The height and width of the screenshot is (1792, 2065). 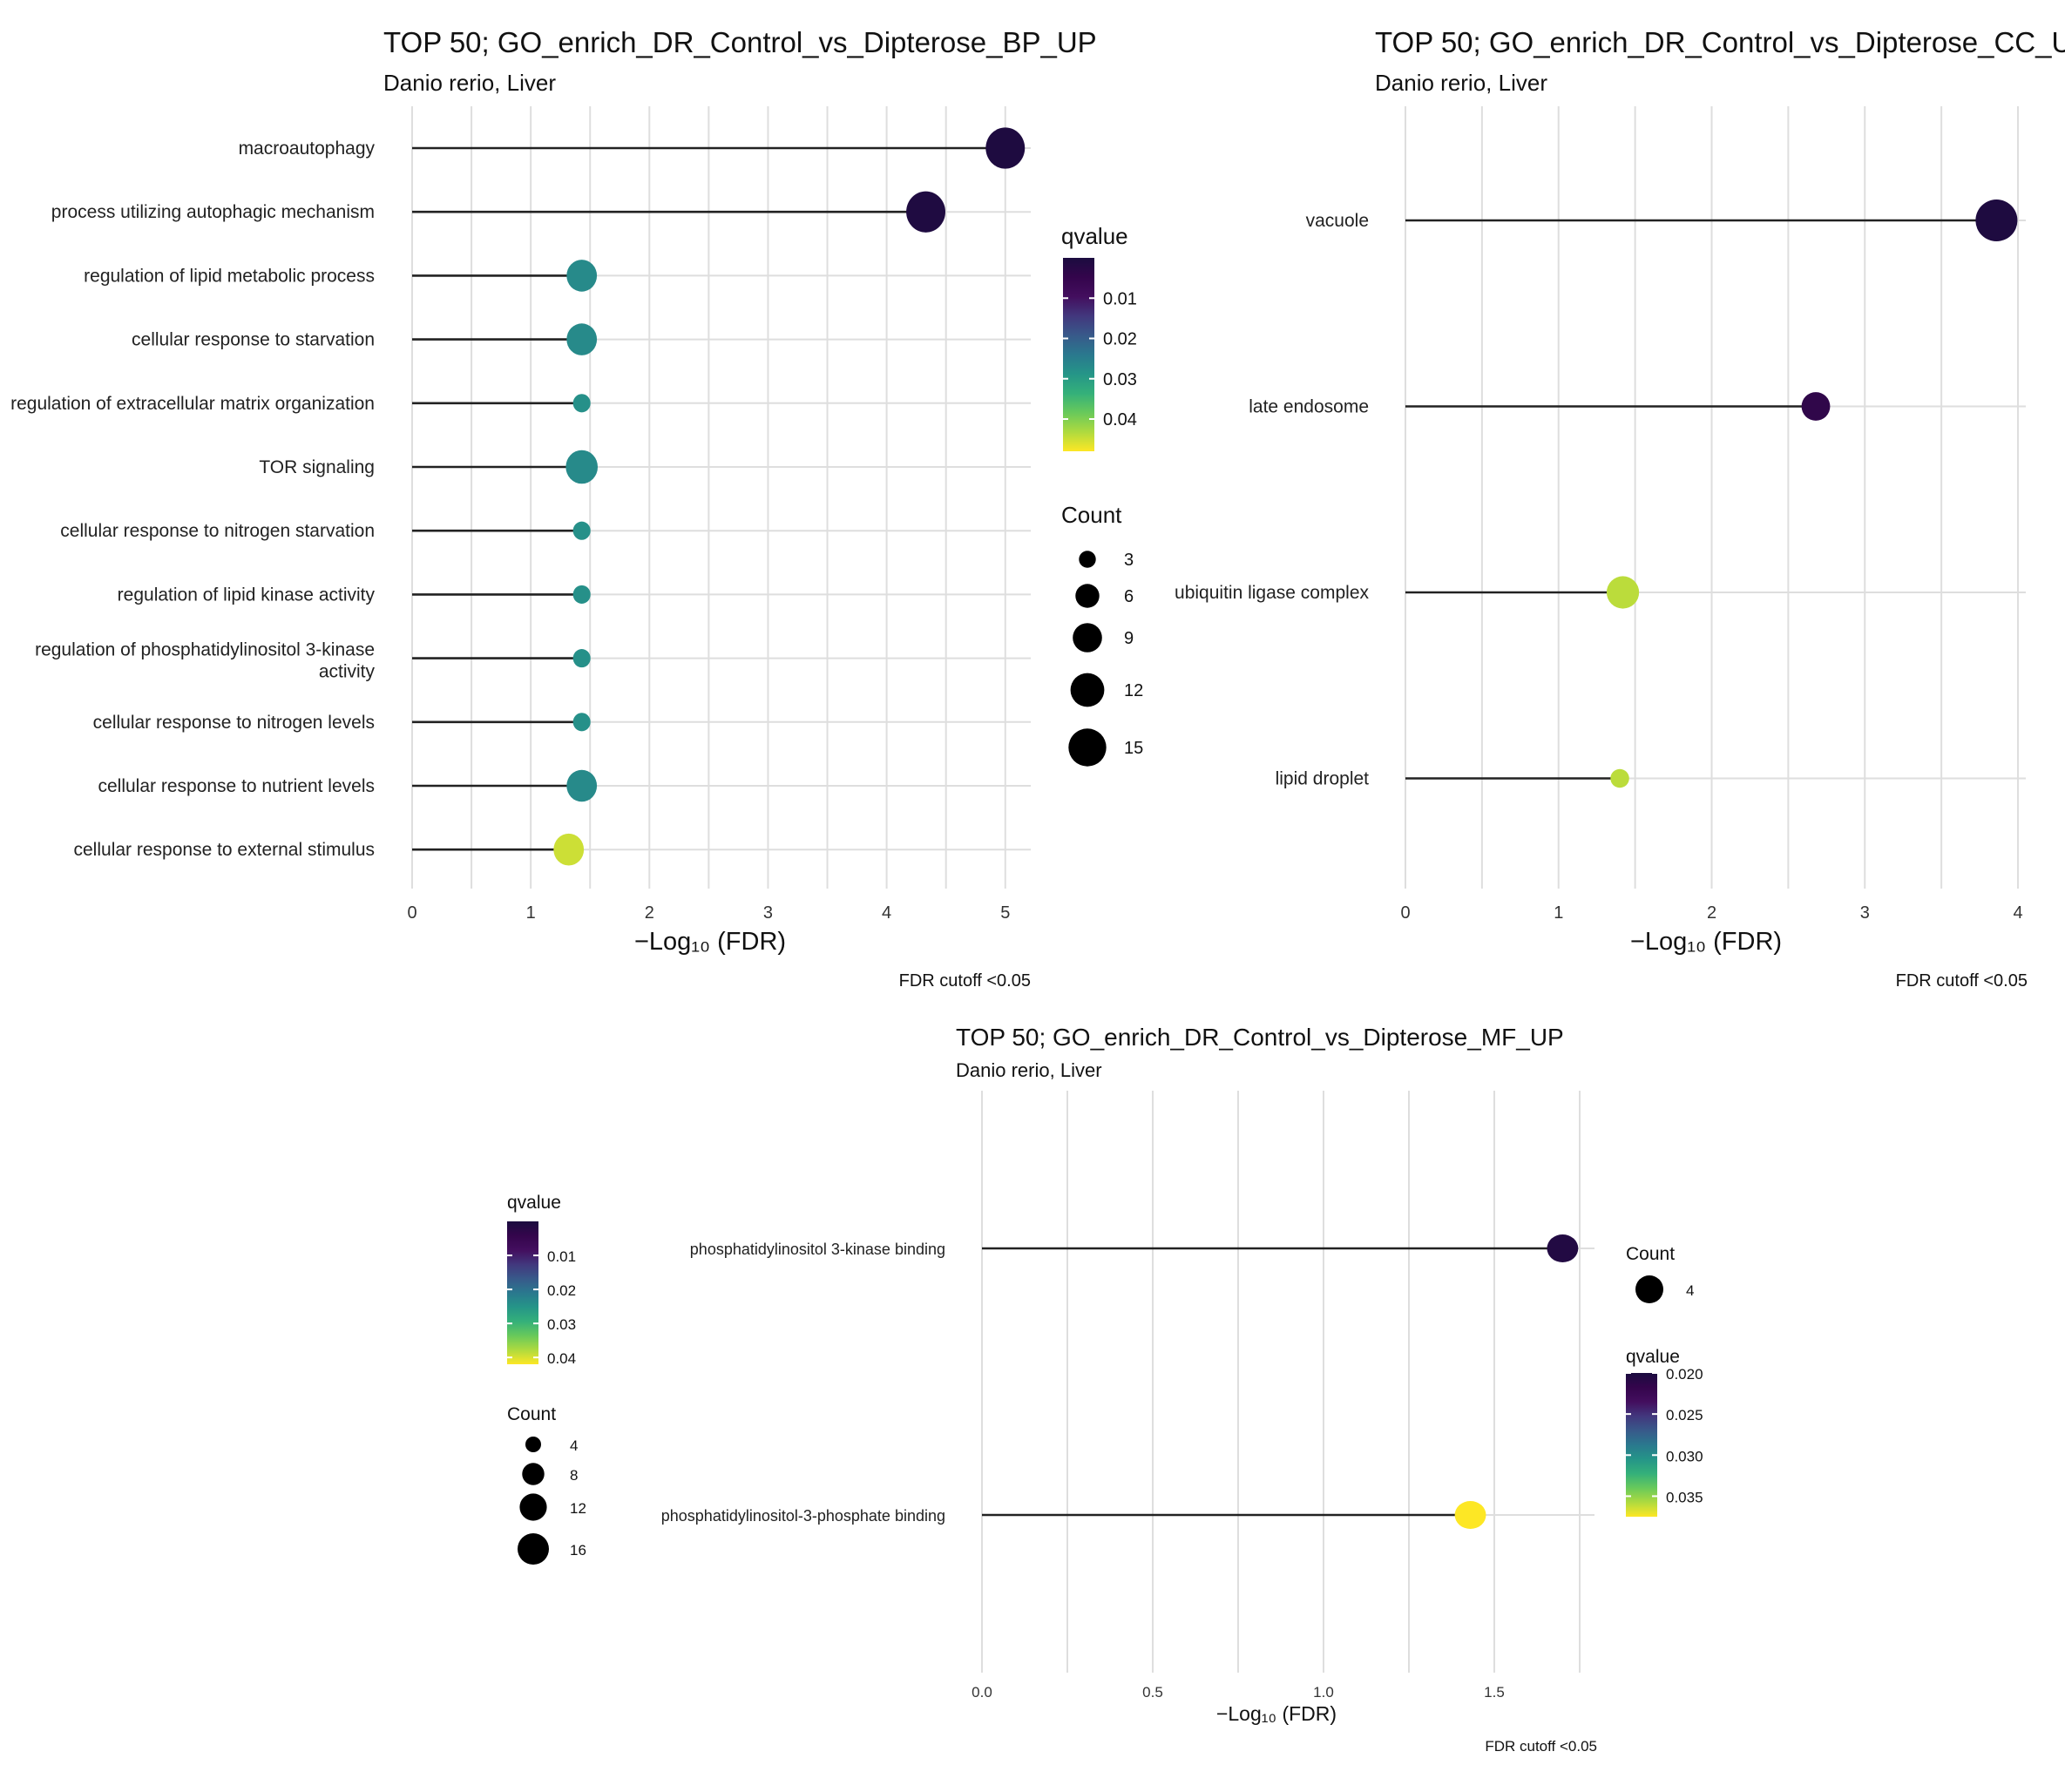 What do you see at coordinates (817, 1249) in the screenshot?
I see `category-label: phosphatidylinositol 3-kinase binding` at bounding box center [817, 1249].